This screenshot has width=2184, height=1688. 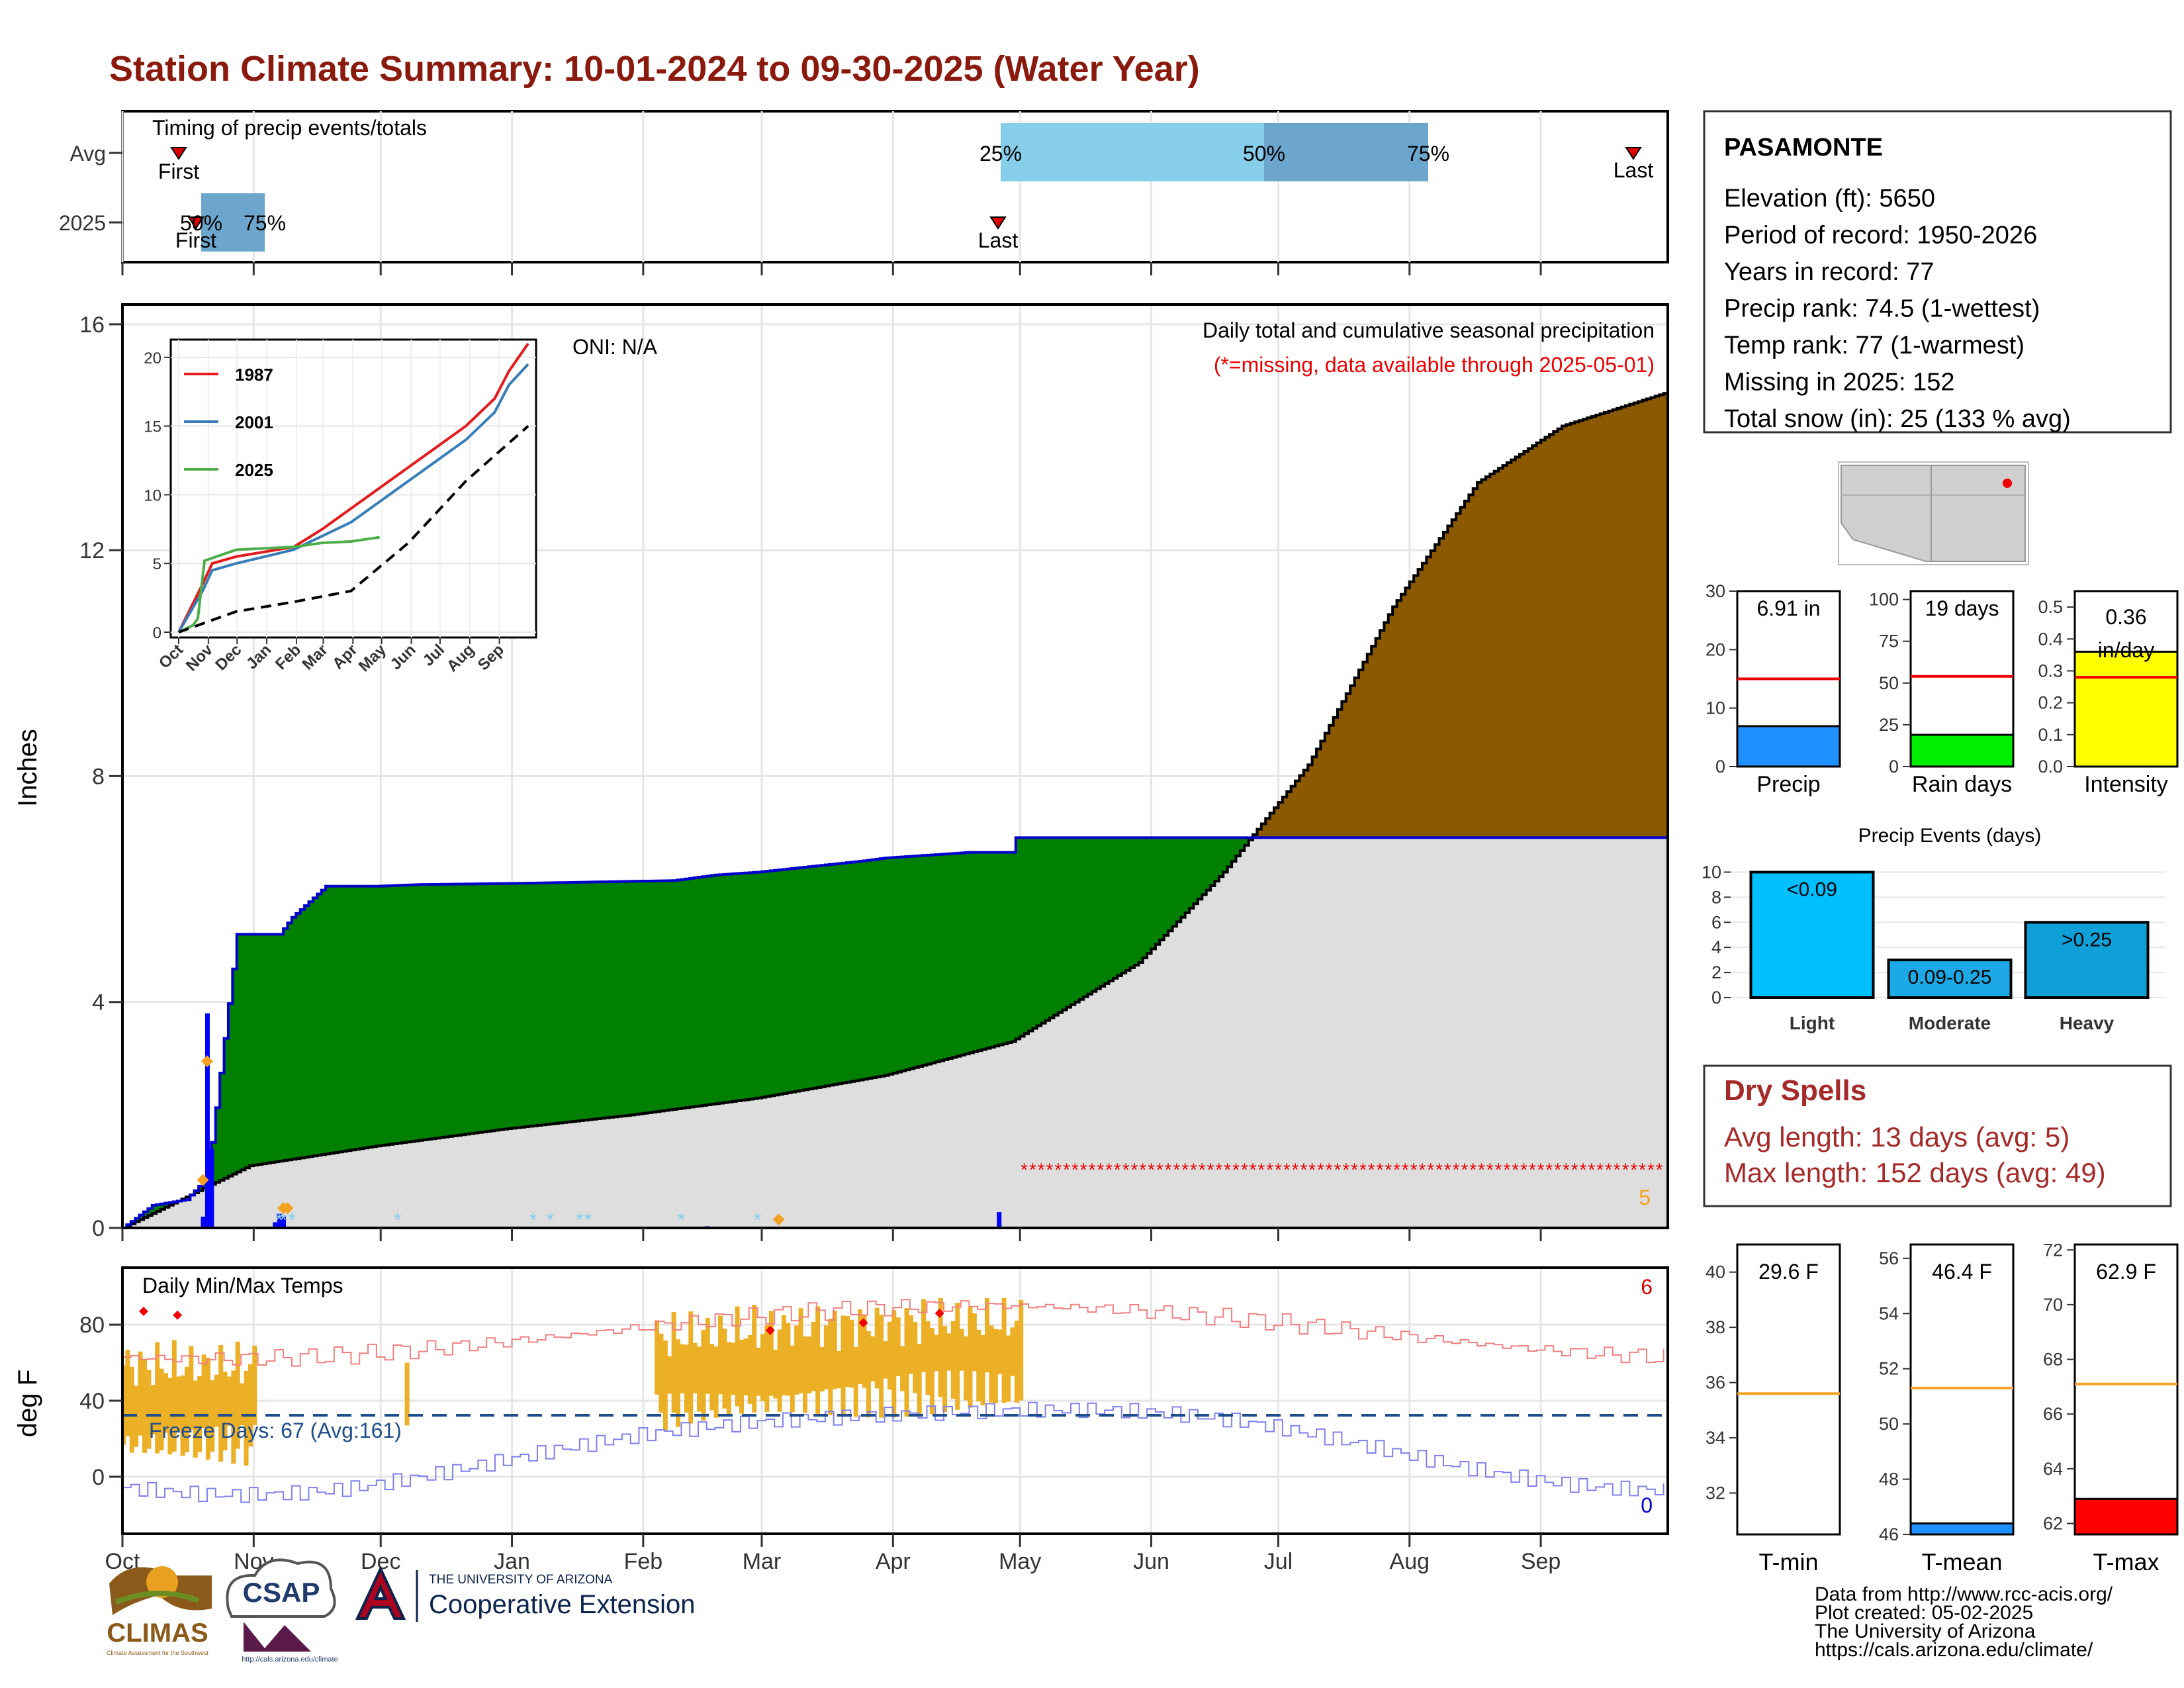 I want to click on month-label-jul: Jul, so click(x=1278, y=1561).